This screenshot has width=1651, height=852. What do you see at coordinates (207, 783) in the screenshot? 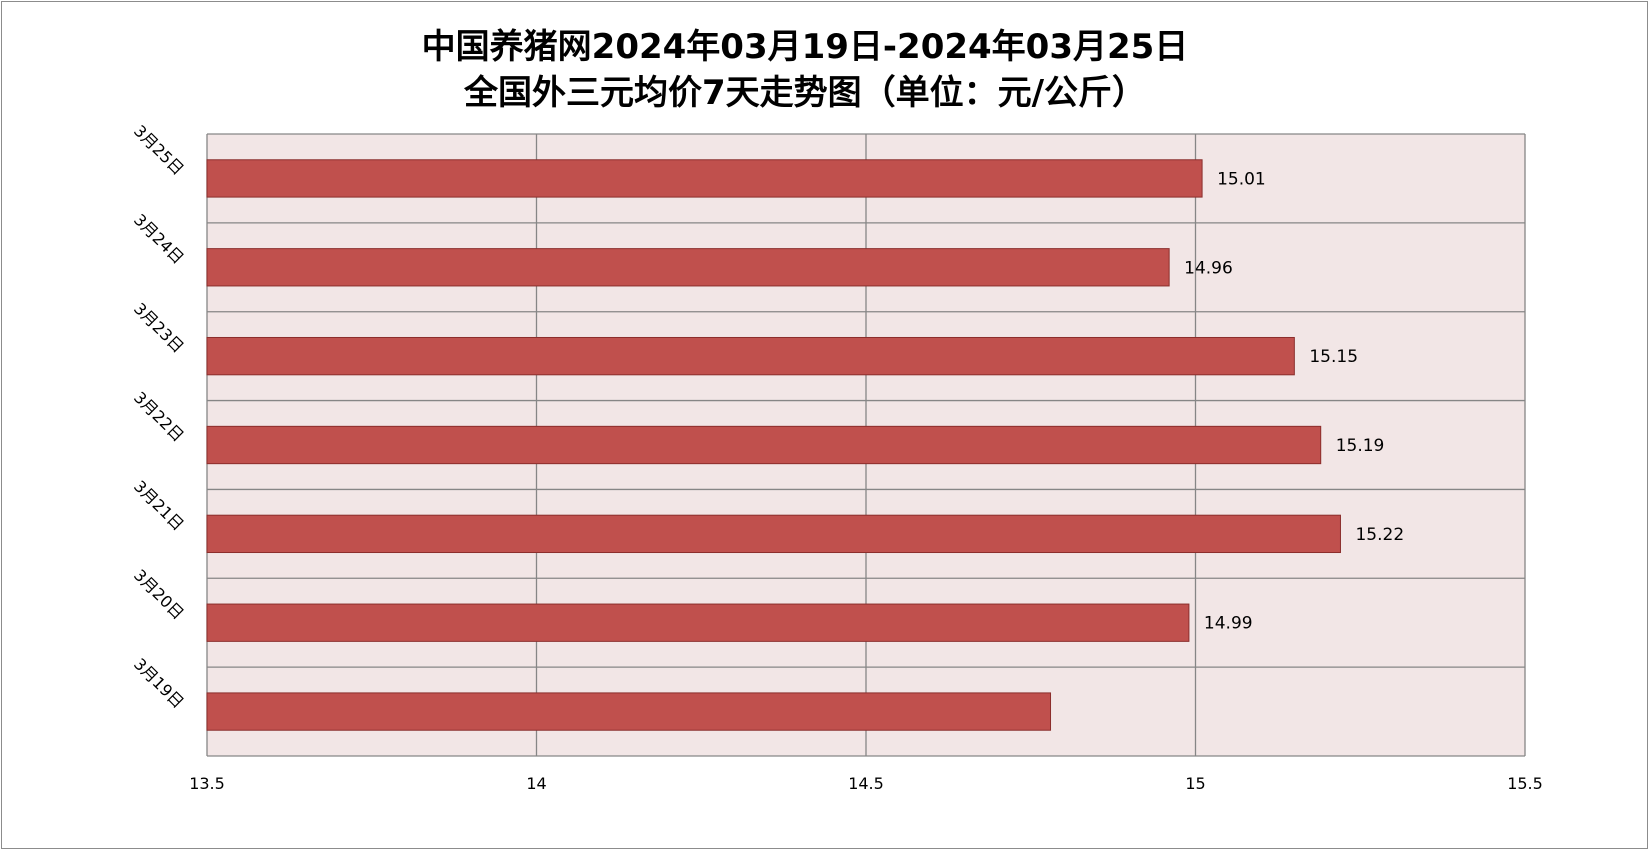
I see `x-tick-label: 13.5` at bounding box center [207, 783].